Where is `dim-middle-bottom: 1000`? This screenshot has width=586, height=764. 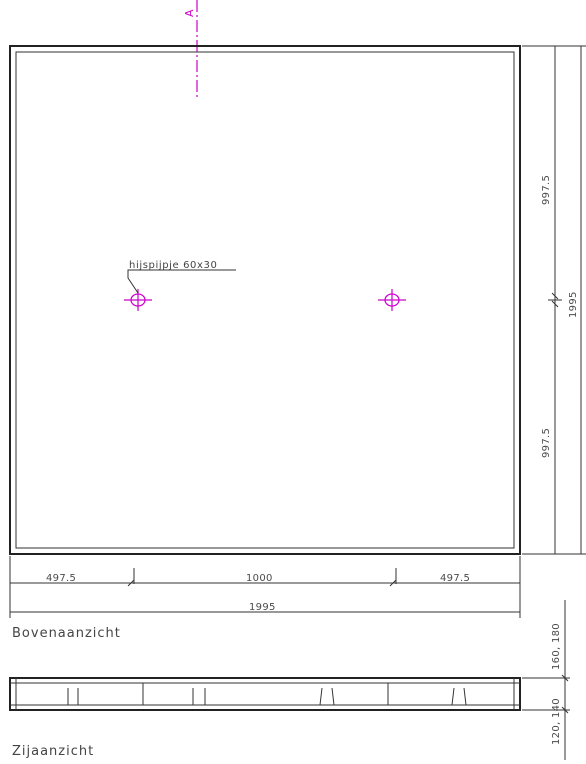 dim-middle-bottom: 1000 is located at coordinates (259, 578).